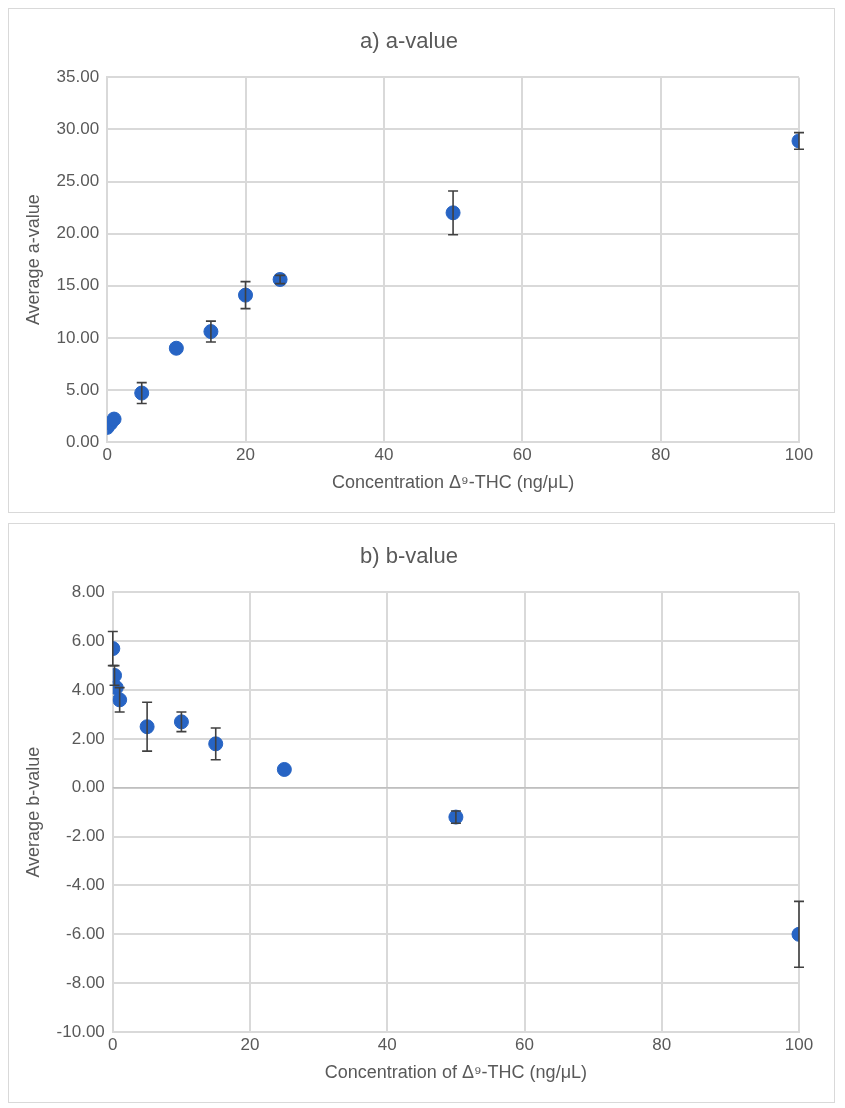  Describe the element at coordinates (88, 640) in the screenshot. I see `y-tick-label: 6.00` at that location.